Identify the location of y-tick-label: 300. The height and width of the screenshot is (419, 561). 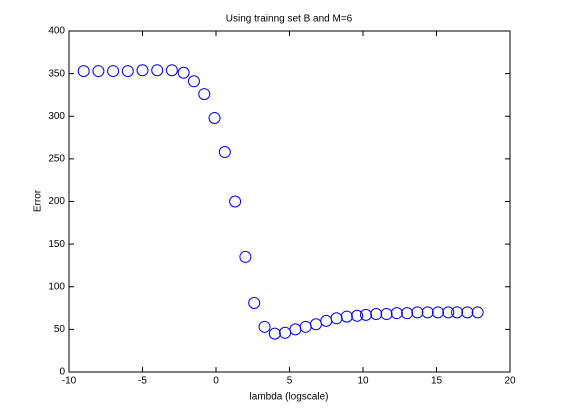
(56, 116).